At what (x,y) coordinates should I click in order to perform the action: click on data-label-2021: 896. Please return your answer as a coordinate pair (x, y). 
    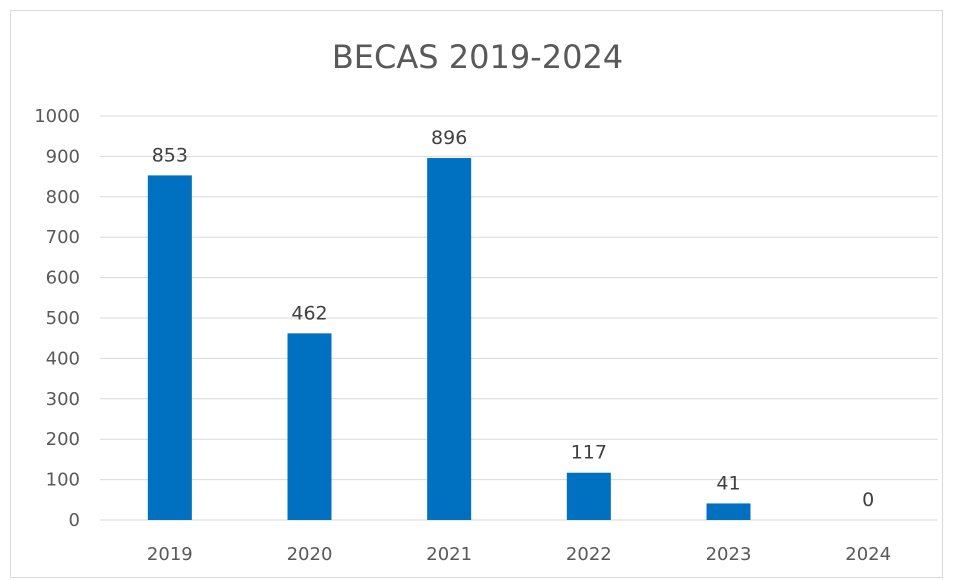
    Looking at the image, I should click on (449, 138).